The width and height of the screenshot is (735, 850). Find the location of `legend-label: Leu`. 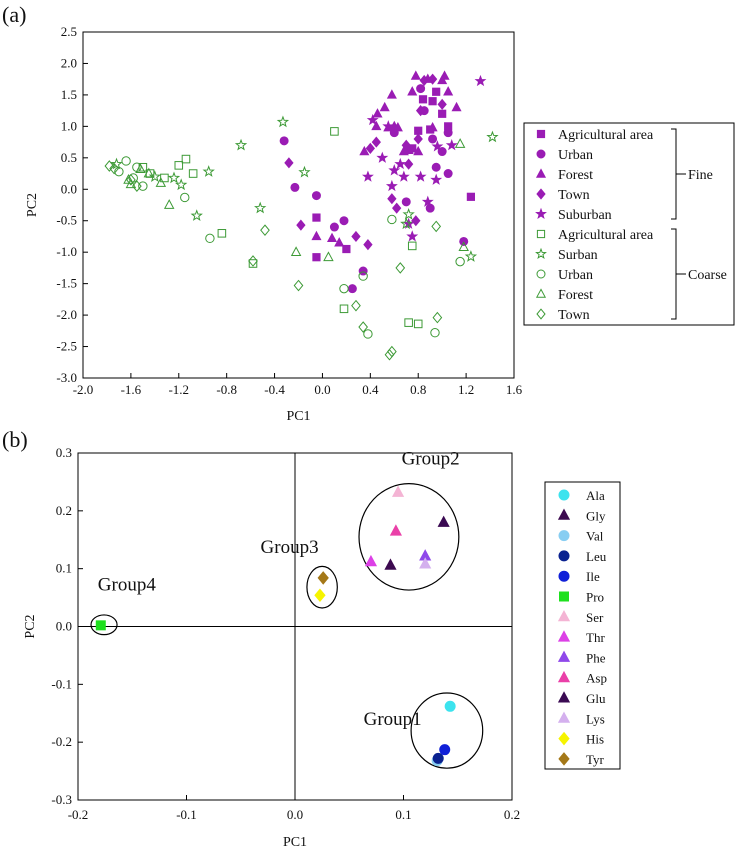

legend-label: Leu is located at coordinates (596, 556).